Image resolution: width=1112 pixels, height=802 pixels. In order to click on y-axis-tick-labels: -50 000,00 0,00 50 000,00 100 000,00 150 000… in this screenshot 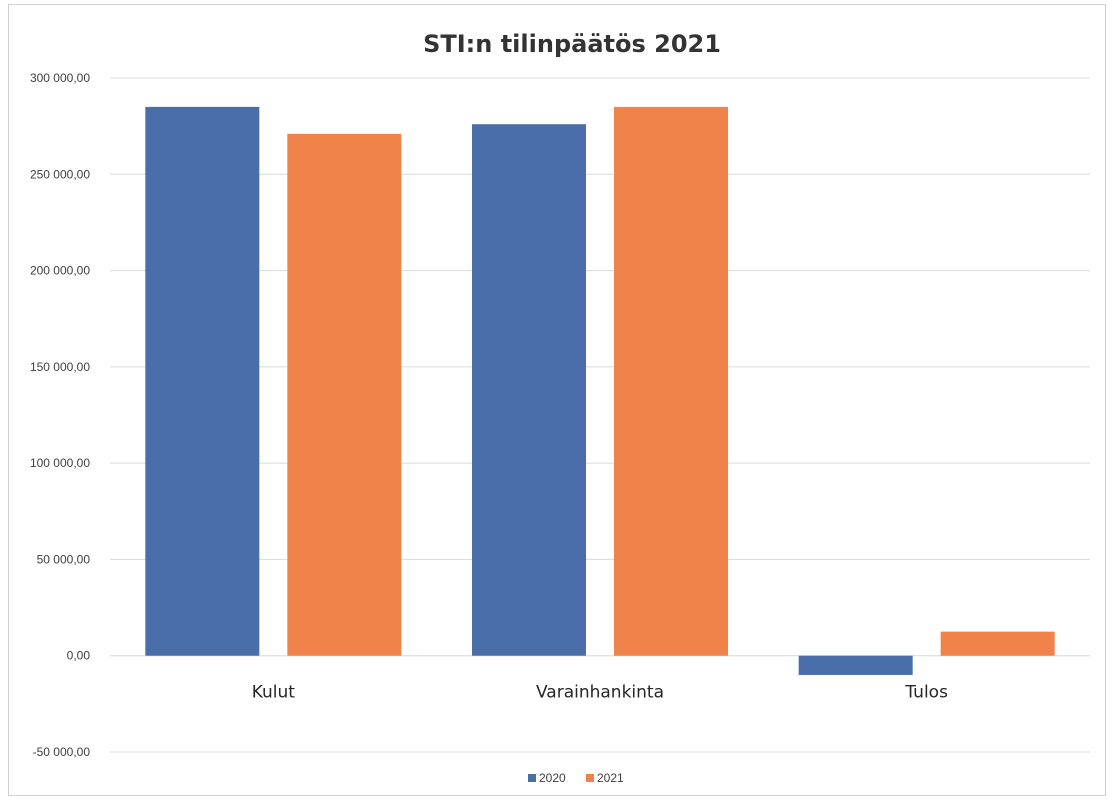, I will do `click(60, 415)`.